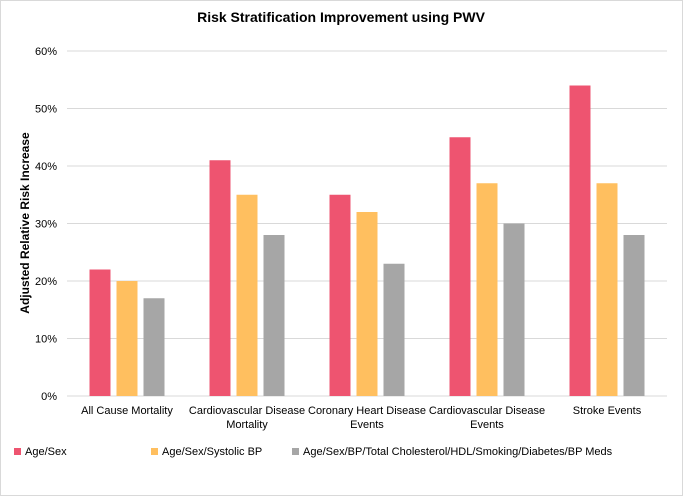  What do you see at coordinates (25, 223) in the screenshot?
I see `y-axis-label: Adjusted Relative Risk Increase` at bounding box center [25, 223].